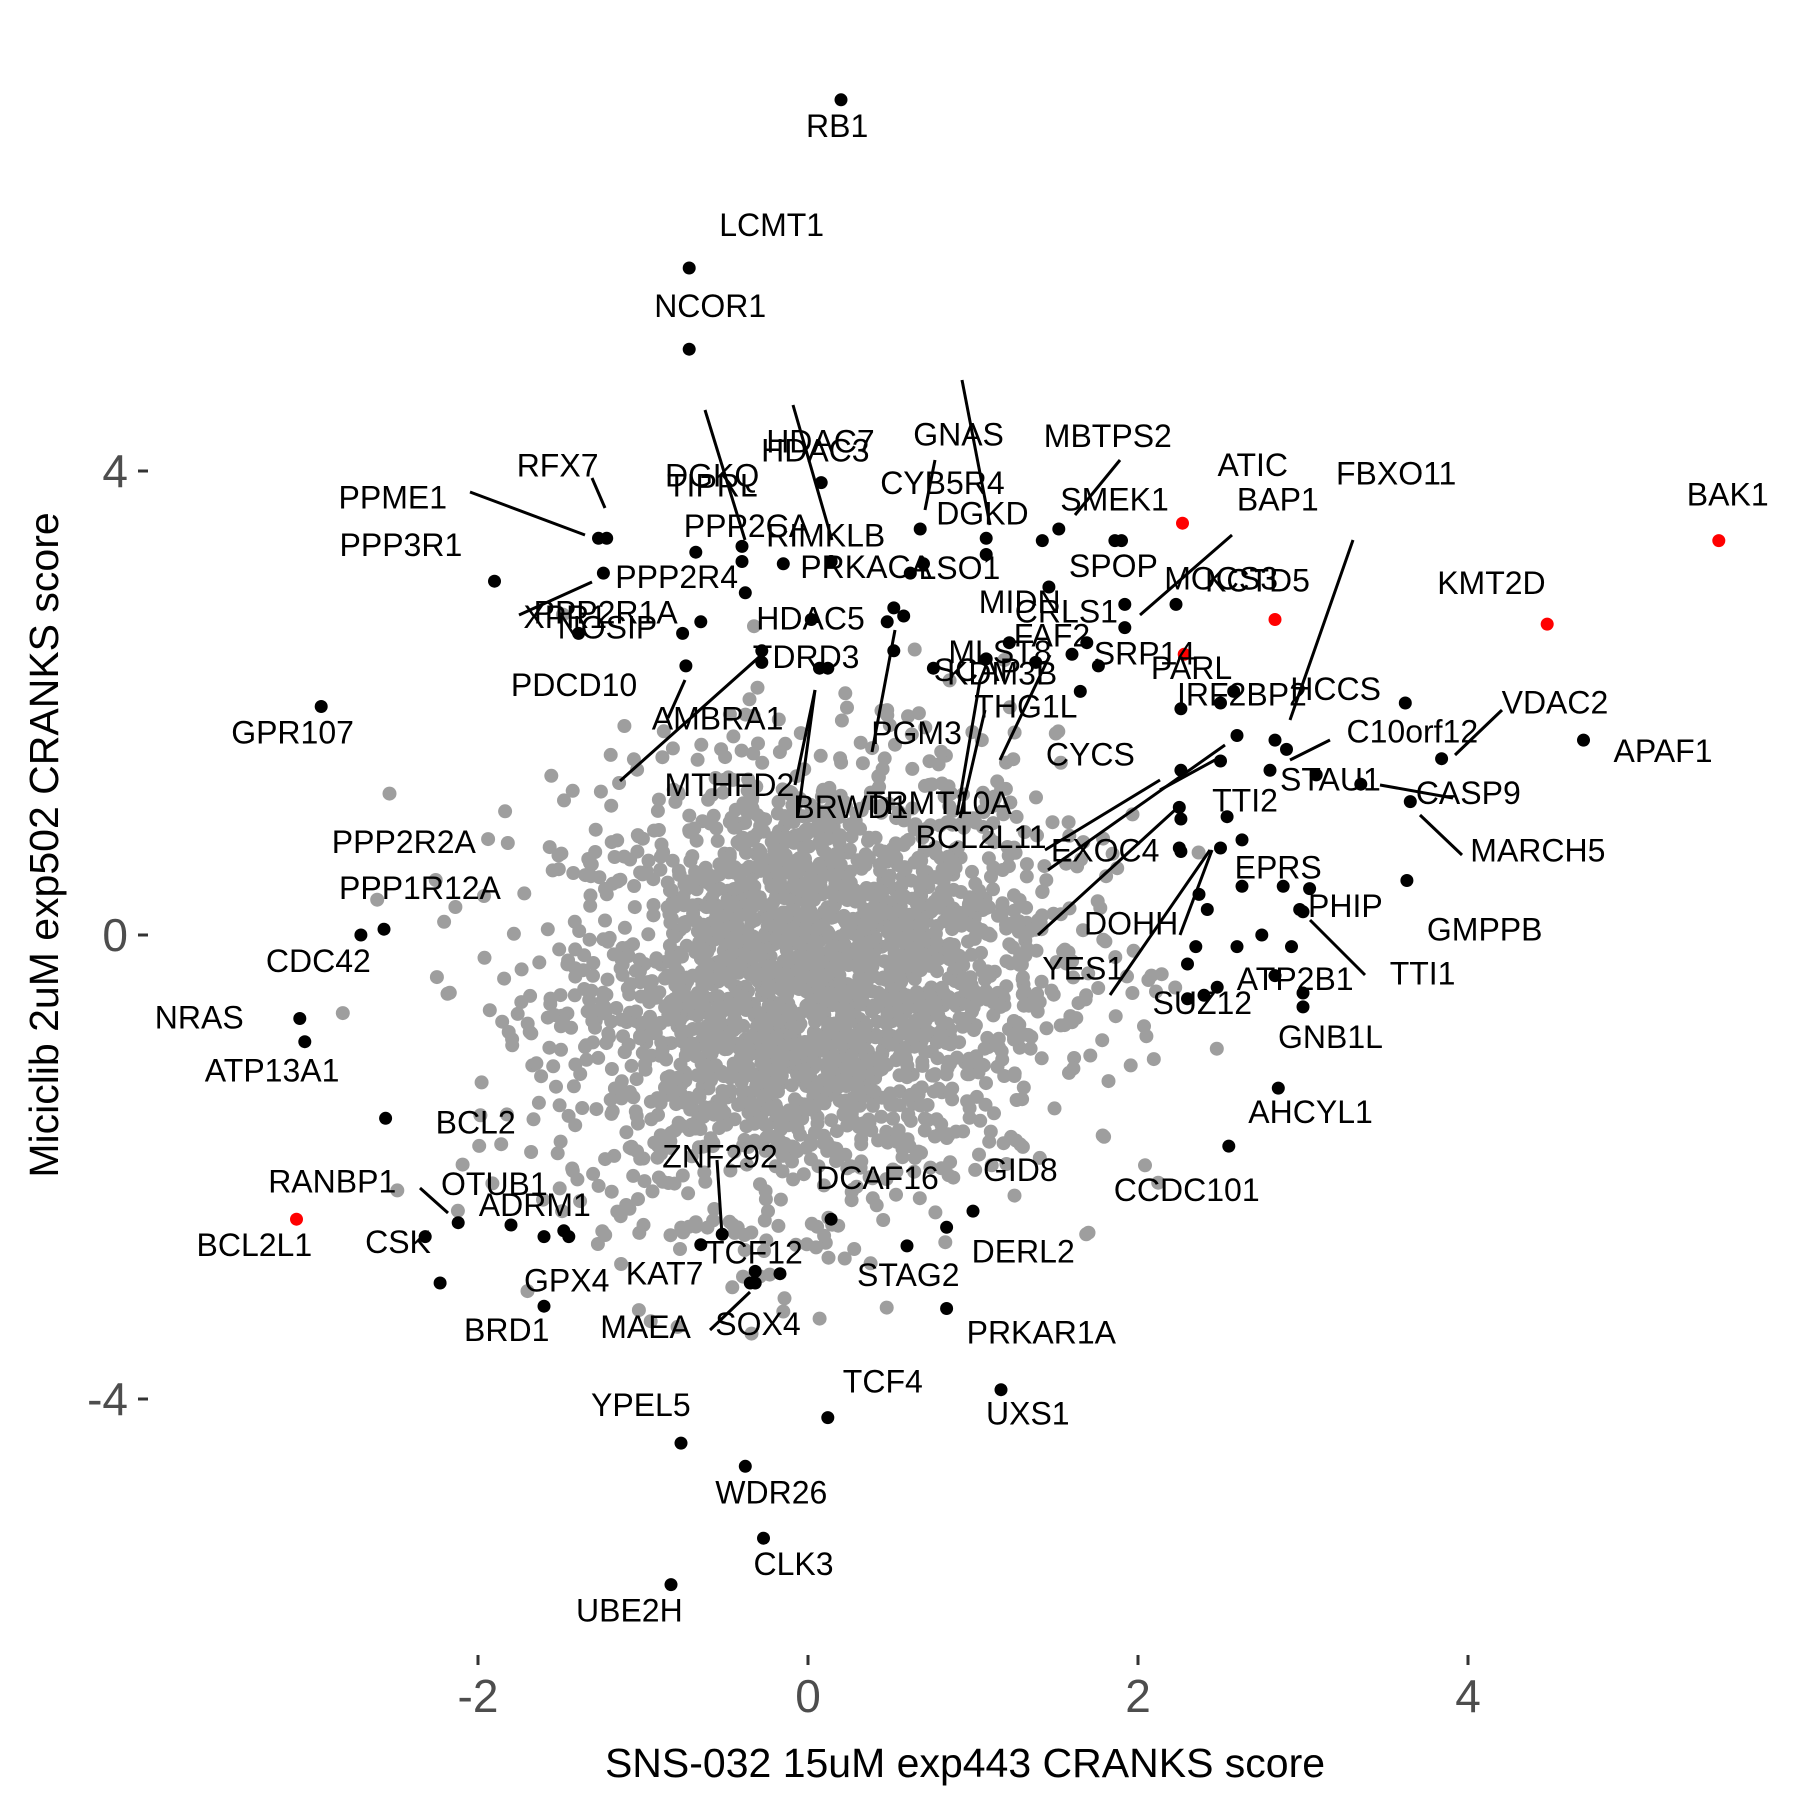  Describe the element at coordinates (603, 573) in the screenshot. I see `gene-point-xpr1` at that location.